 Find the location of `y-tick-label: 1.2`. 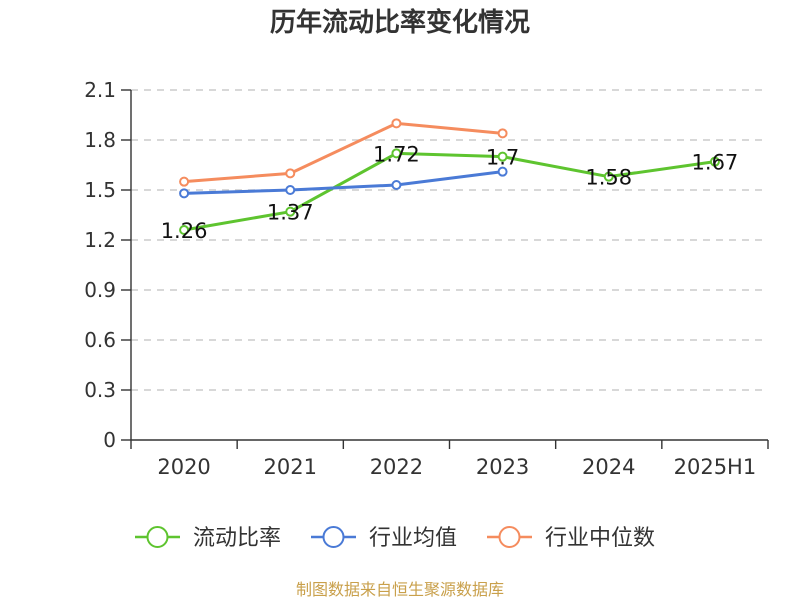

y-tick-label: 1.2 is located at coordinates (100, 240).